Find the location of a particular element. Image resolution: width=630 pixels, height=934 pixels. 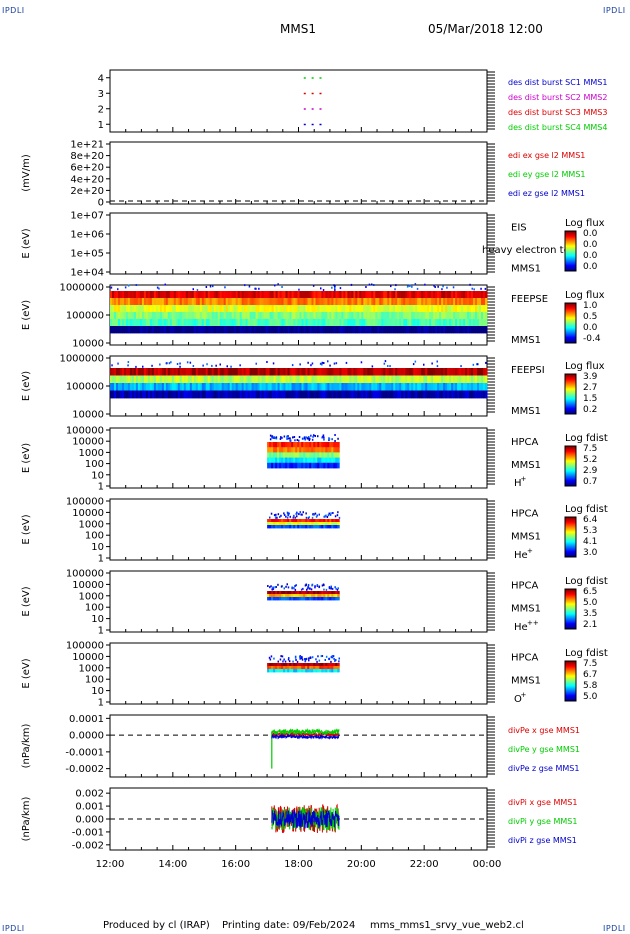

y-tick-label: 4 is located at coordinates (101, 78).